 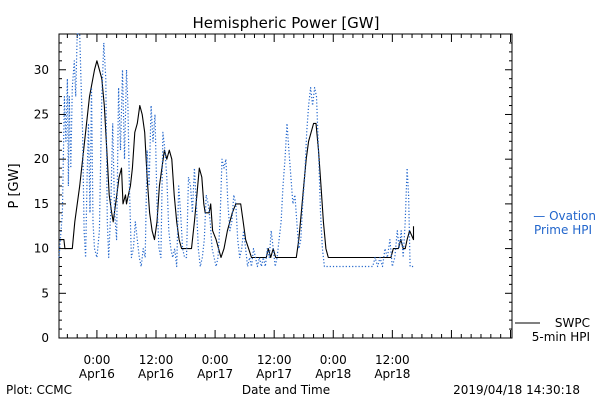 I want to click on legend-ovation-line1: — Ovation, so click(x=564, y=216).